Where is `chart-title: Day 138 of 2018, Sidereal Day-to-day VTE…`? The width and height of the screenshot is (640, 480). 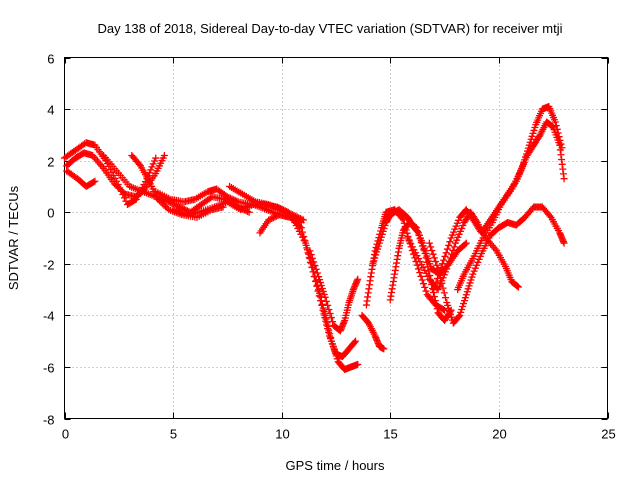 chart-title: Day 138 of 2018, Sidereal Day-to-day VTE… is located at coordinates (329, 28).